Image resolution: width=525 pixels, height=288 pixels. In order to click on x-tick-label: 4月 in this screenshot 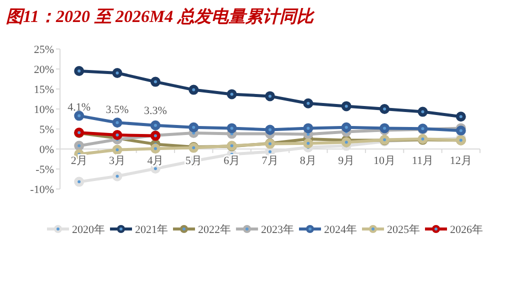, I will do `click(155, 161)`.